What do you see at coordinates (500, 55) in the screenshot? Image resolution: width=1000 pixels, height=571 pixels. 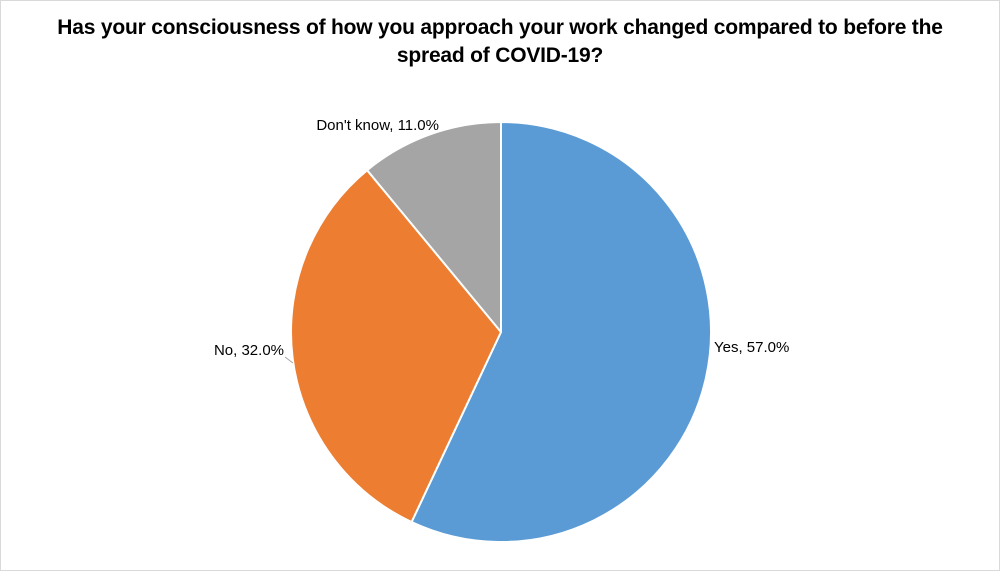 I see `chart-title-line2: spread of COVID-19?` at bounding box center [500, 55].